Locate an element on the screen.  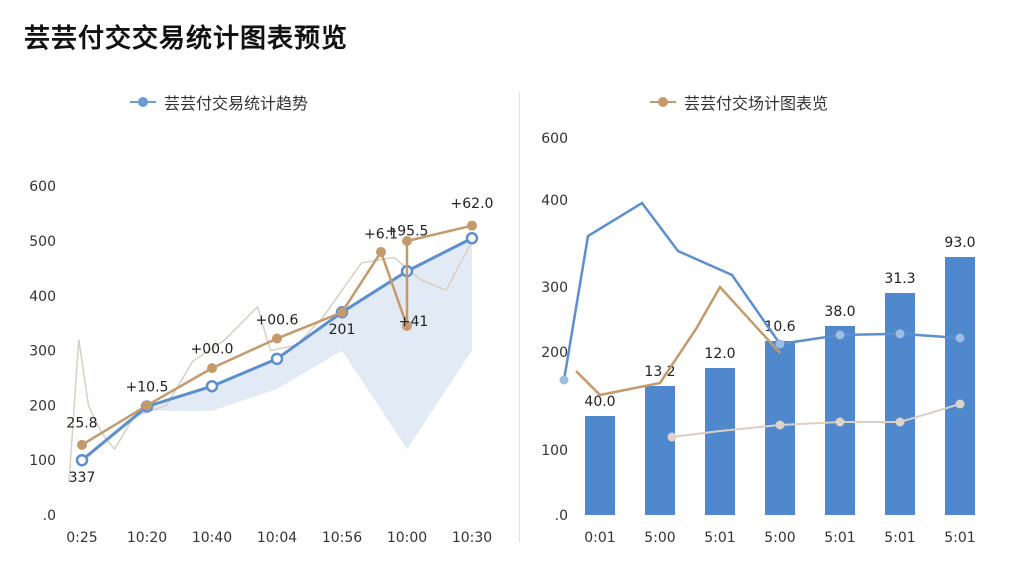
panel-divider is located at coordinates (519, 317).